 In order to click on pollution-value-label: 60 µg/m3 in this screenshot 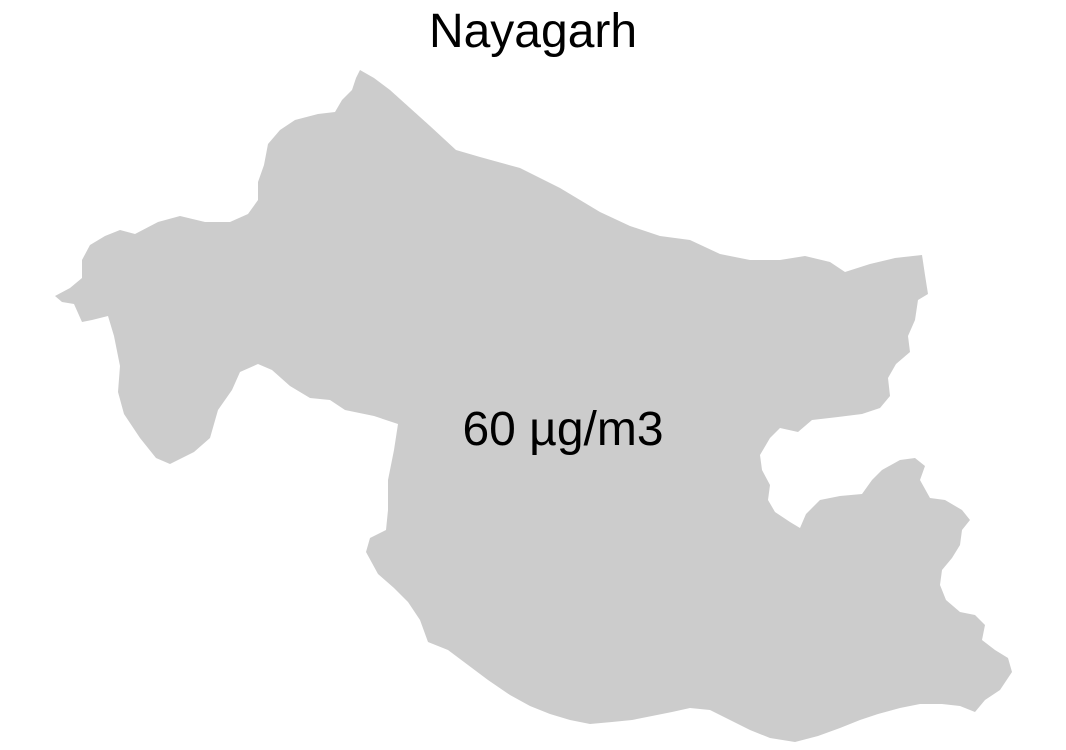, I will do `click(563, 429)`.